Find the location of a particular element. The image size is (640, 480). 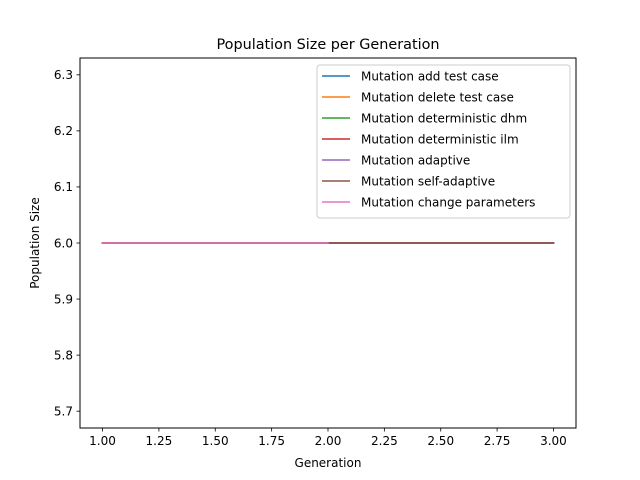

legend-label: Mutation delete test case is located at coordinates (437, 97).